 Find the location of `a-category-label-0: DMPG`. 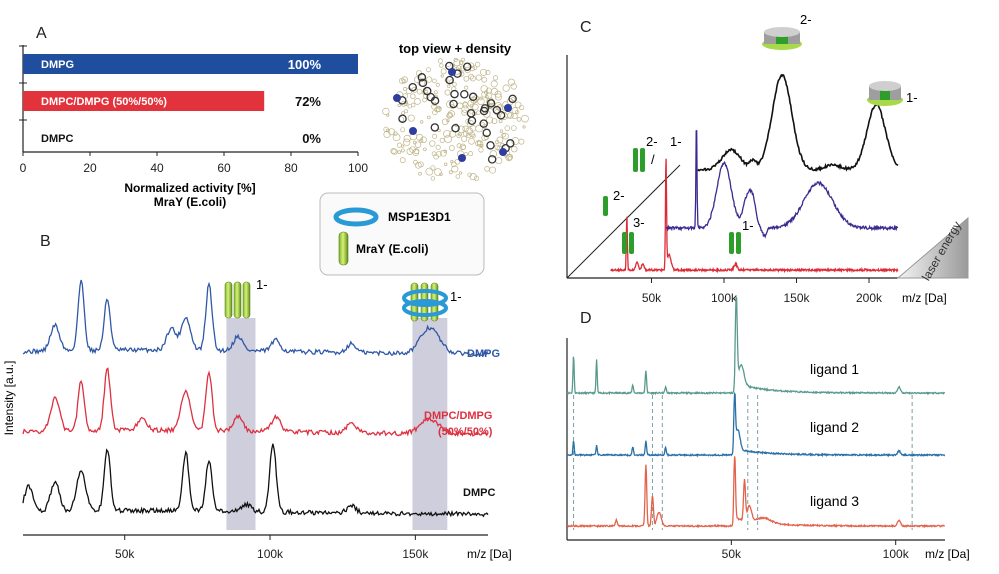

a-category-label-0: DMPG is located at coordinates (57, 65).